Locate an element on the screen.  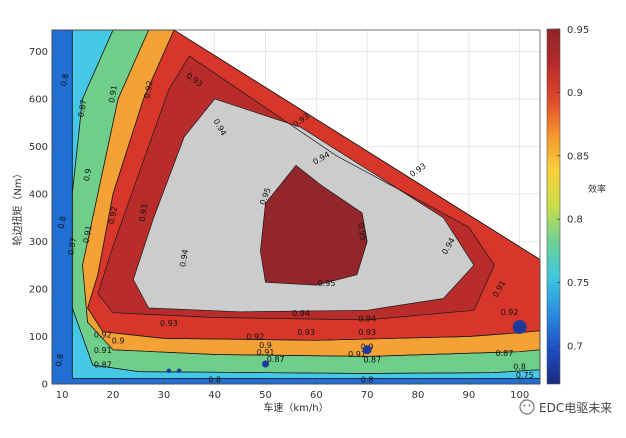
colorbar is located at coordinates (553, 206).